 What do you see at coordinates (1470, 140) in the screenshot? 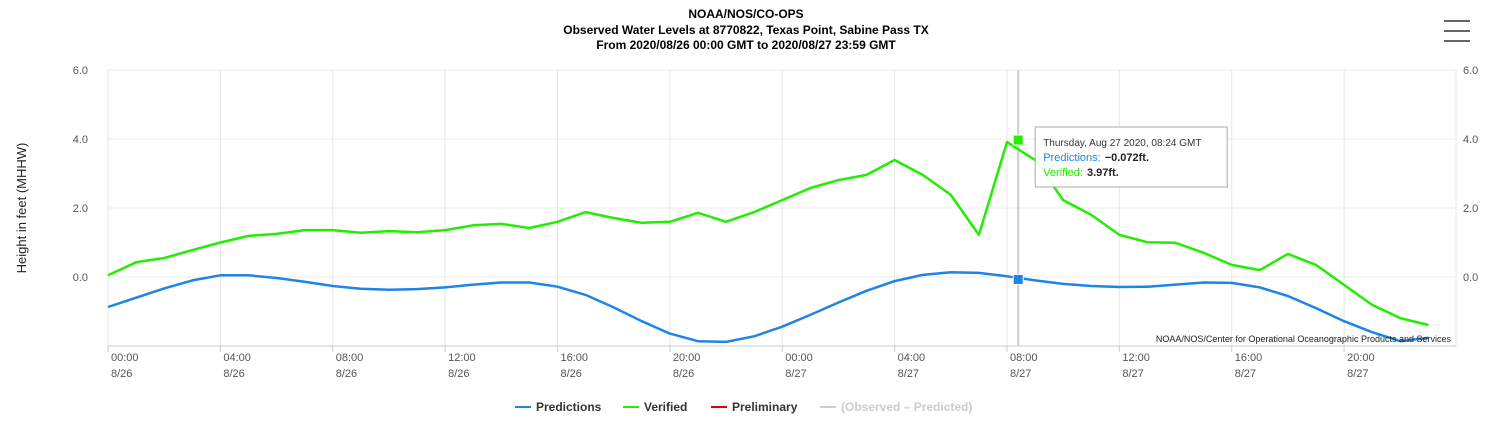
I see `y2-tick-label: 4.0` at bounding box center [1470, 140].